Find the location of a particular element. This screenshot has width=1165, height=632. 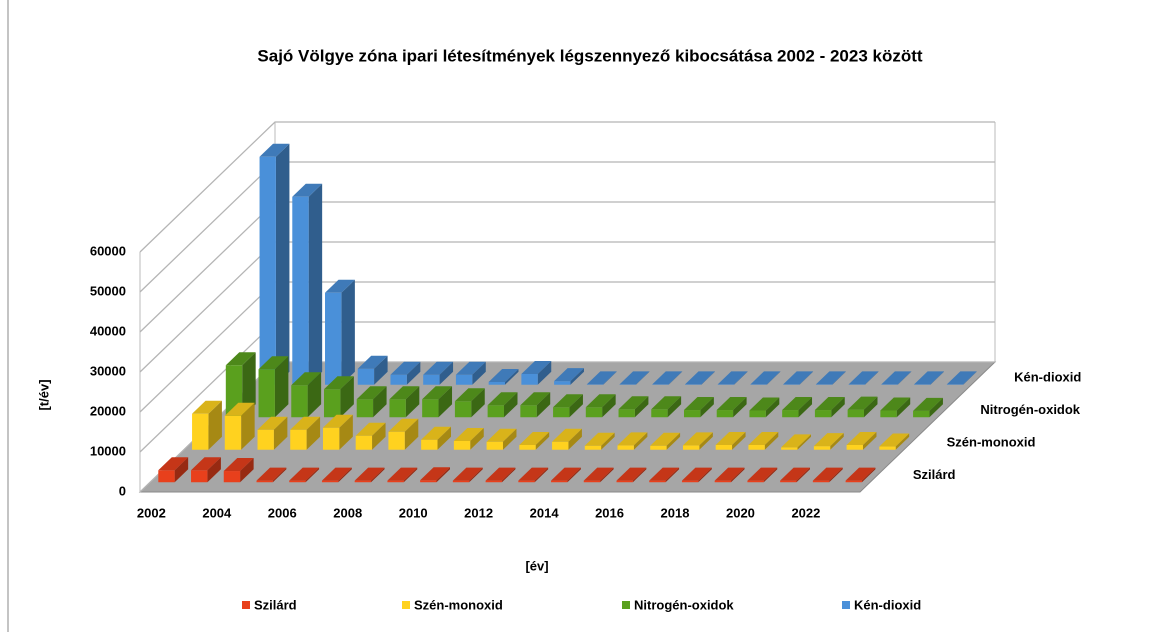

depth-axis-label: Kén-dioxid is located at coordinates (1047, 377).